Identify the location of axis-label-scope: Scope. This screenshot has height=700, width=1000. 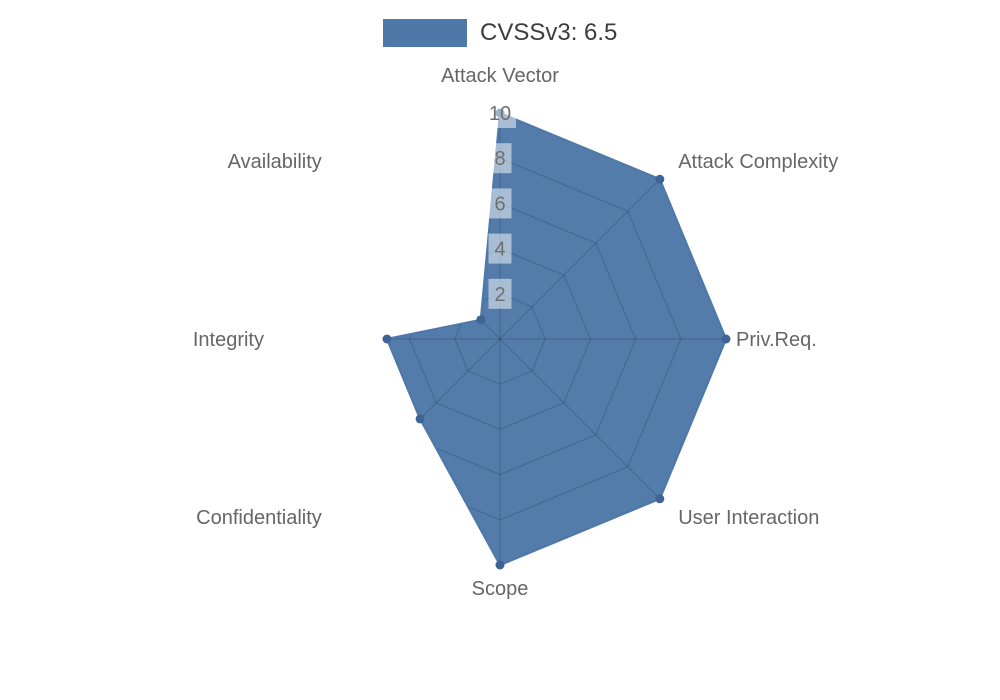
(500, 589).